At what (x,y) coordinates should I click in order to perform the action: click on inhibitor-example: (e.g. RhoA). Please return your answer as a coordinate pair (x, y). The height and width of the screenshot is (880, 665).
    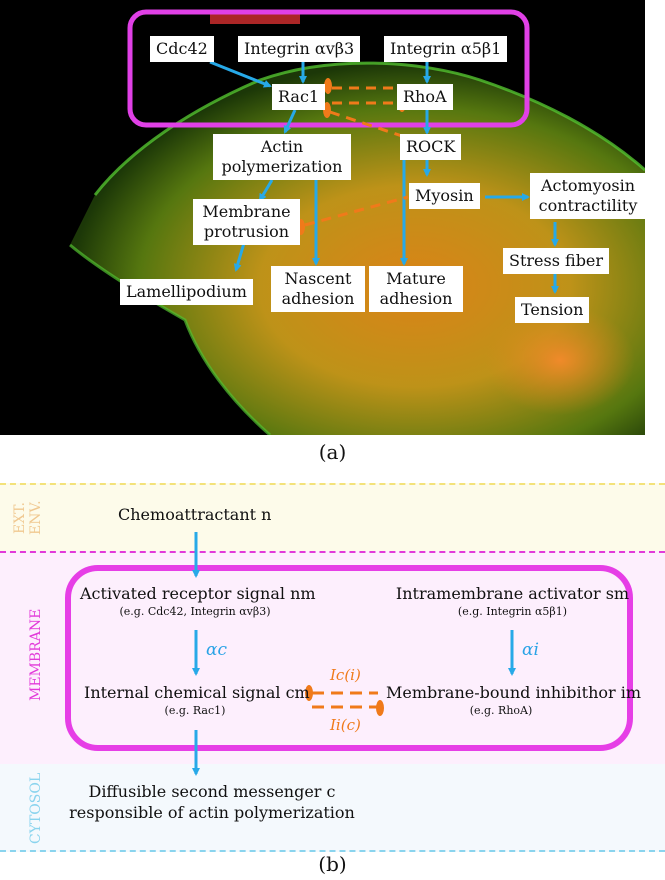
    Looking at the image, I should click on (501, 710).